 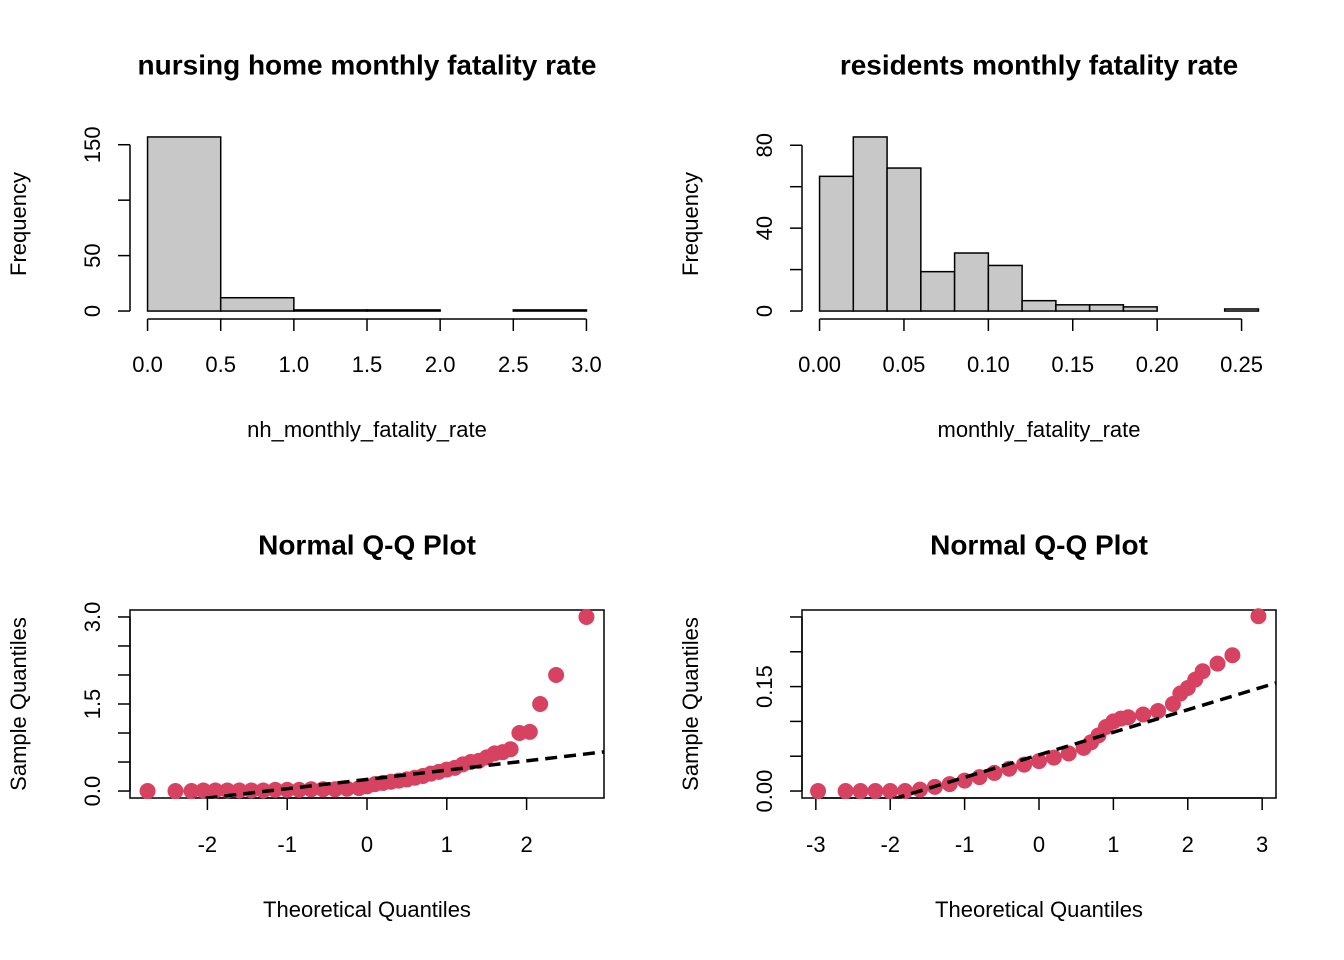 What do you see at coordinates (367, 429) in the screenshot?
I see `x-axis-label: nh_monthly_fatality_rate` at bounding box center [367, 429].